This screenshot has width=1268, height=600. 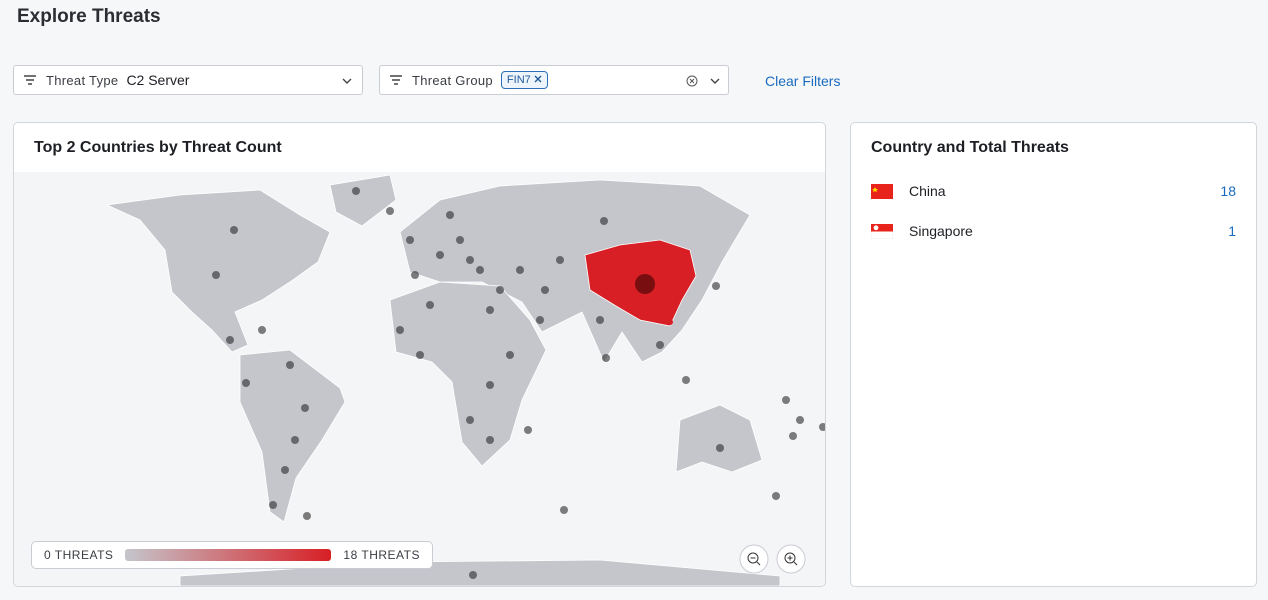 What do you see at coordinates (292, 436) in the screenshot?
I see `south-america` at bounding box center [292, 436].